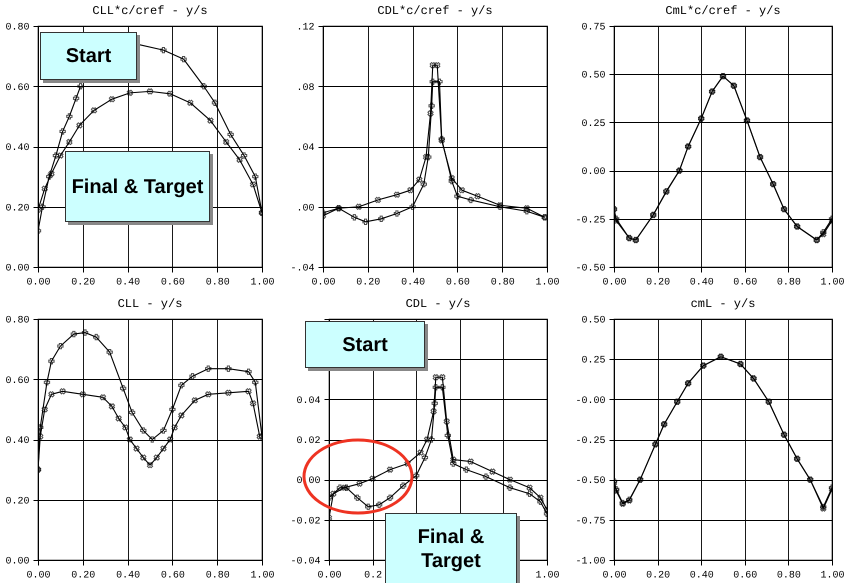 Image resolution: width=855 pixels, height=583 pixels. Describe the element at coordinates (308, 441) in the screenshot. I see `y-tick-label: 0.02` at that location.